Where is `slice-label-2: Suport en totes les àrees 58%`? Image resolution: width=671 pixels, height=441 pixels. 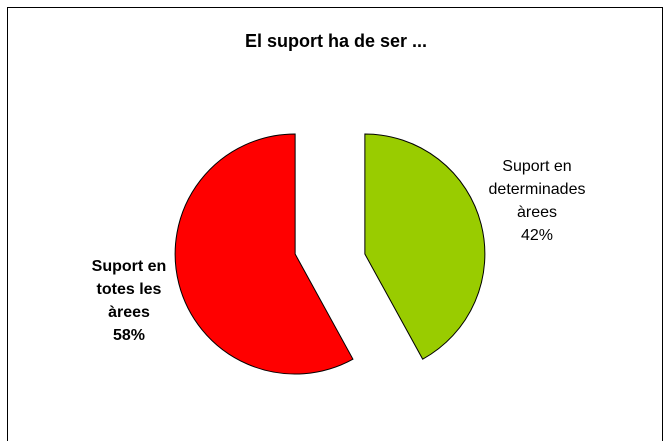
slice-label-2: Suport en totes les àrees 58% is located at coordinates (129, 301).